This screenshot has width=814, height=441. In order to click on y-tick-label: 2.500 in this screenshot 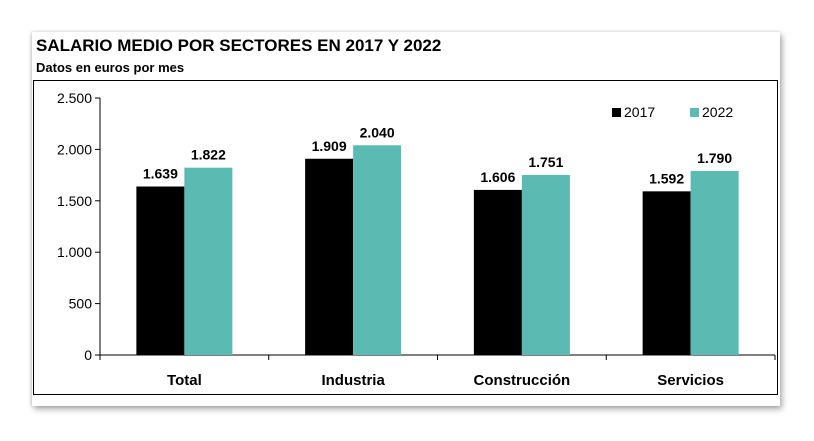, I will do `click(74, 98)`.